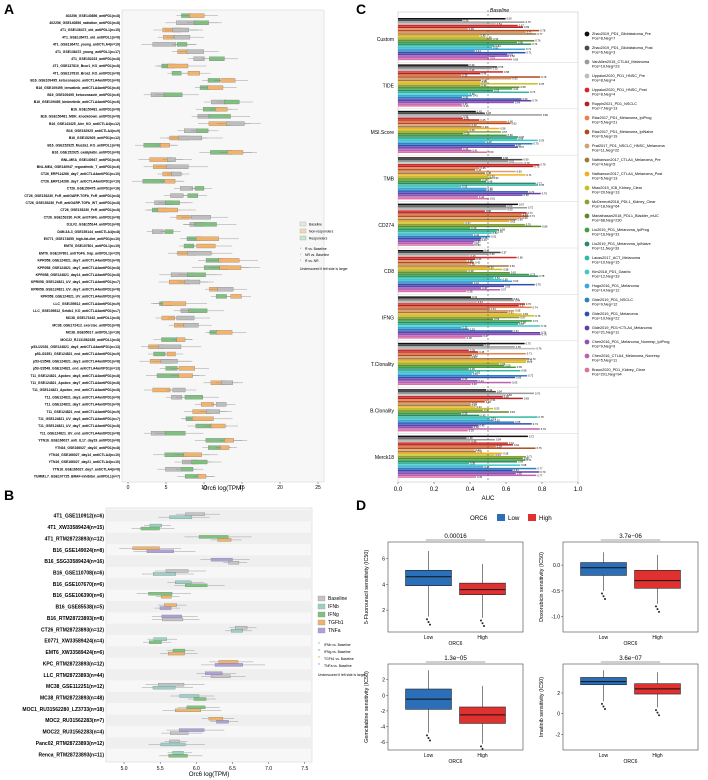 Image resolution: width=708 pixels, height=780 pixels. What do you see at coordinates (482, 197) in the screenshot?
I see `panel-c-bar-label: 0.44` at bounding box center [482, 197].